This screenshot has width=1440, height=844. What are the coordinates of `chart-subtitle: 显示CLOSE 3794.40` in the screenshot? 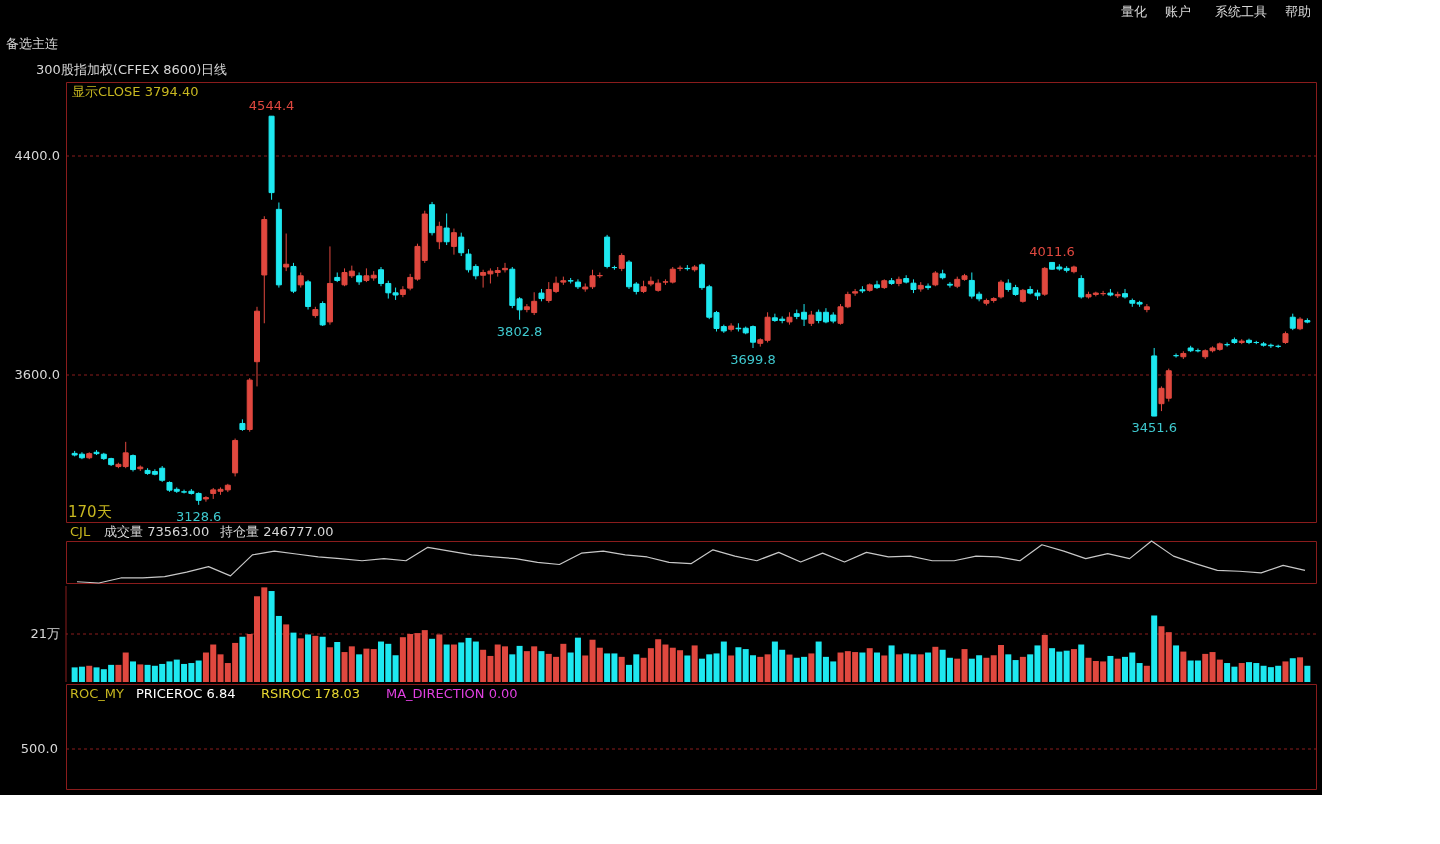 It's located at (135, 91).